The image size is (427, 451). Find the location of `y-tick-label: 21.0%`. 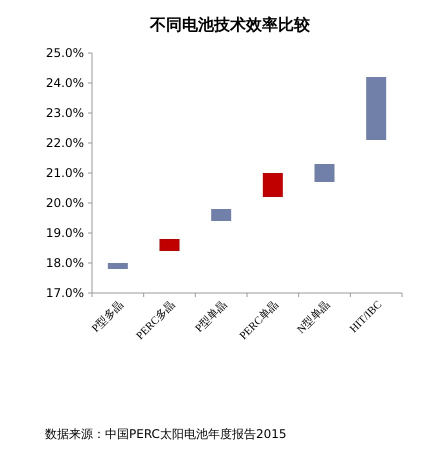

y-tick-label: 21.0% is located at coordinates (65, 173).